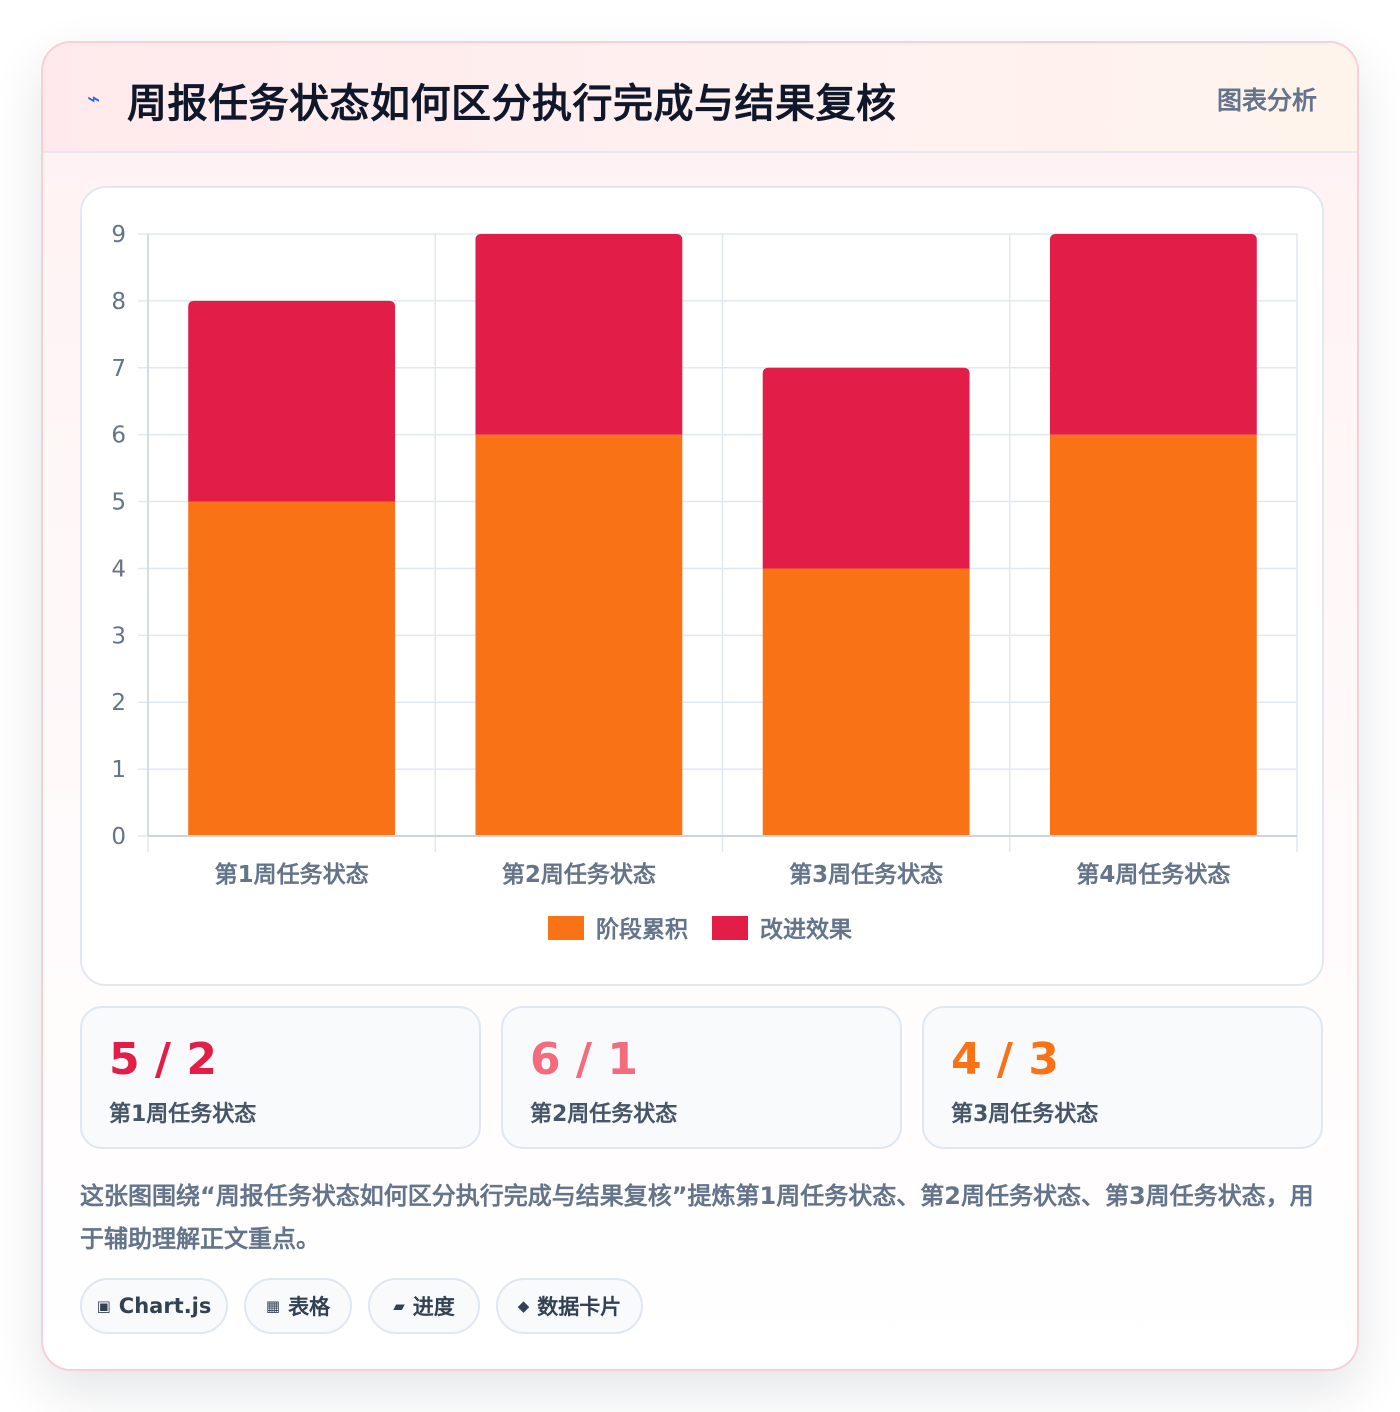 Image resolution: width=1400 pixels, height=1412 pixels. What do you see at coordinates (701, 1077) in the screenshot?
I see `stat-card-2: 6 / 1 第2周任务状态` at bounding box center [701, 1077].